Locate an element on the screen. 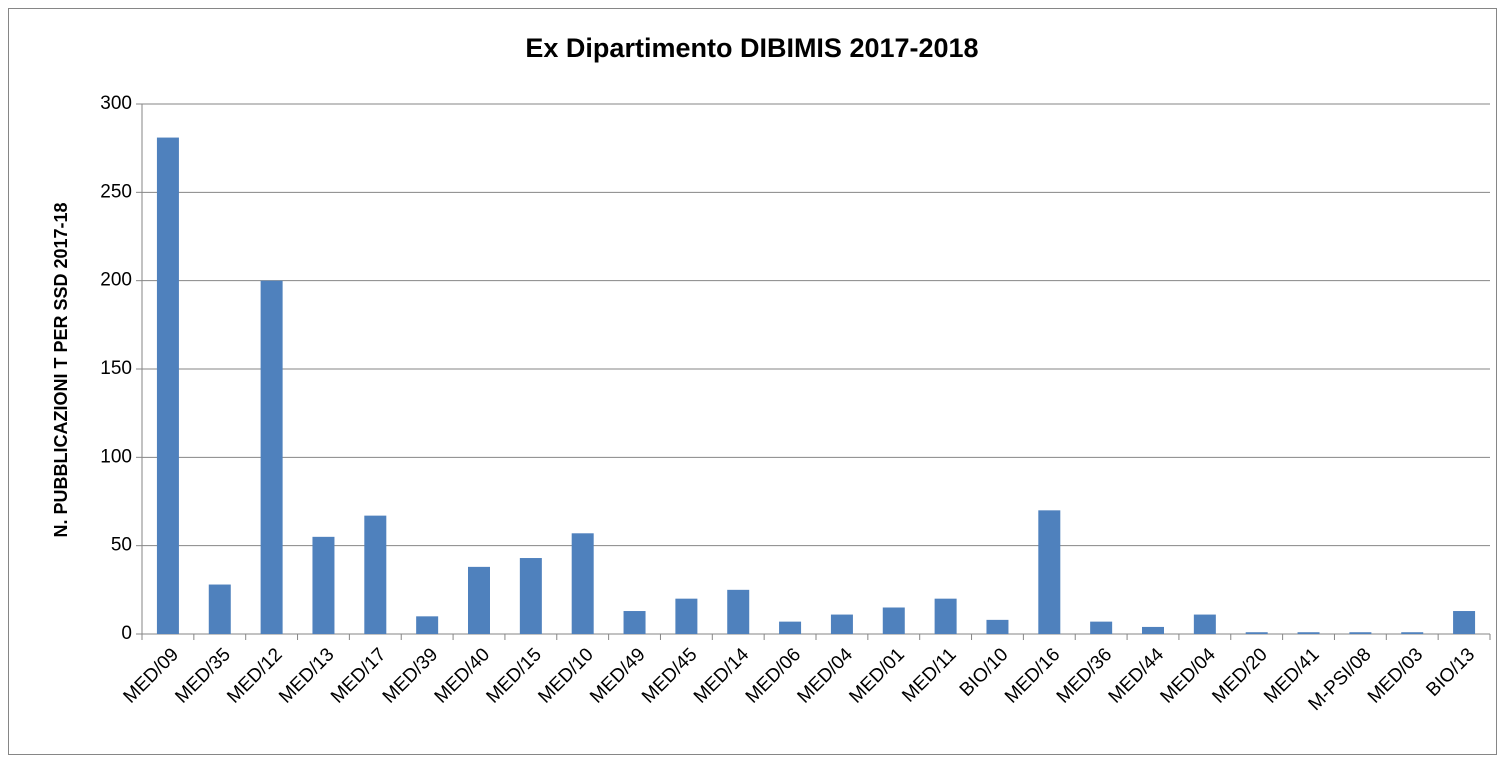  y-tick-label: 200 is located at coordinates (116, 280).